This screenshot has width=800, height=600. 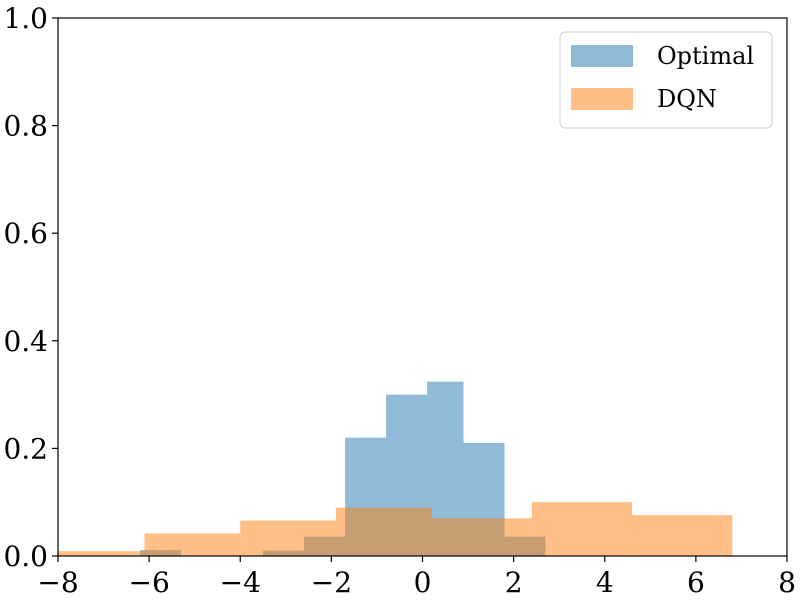 I want to click on x-tick-label: 8, so click(x=787, y=582).